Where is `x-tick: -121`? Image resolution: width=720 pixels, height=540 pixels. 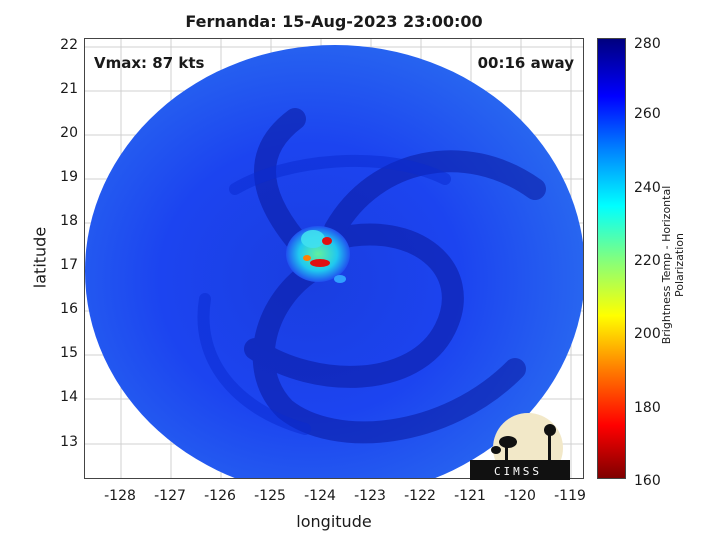
x-tick: -121 is located at coordinates (470, 496).